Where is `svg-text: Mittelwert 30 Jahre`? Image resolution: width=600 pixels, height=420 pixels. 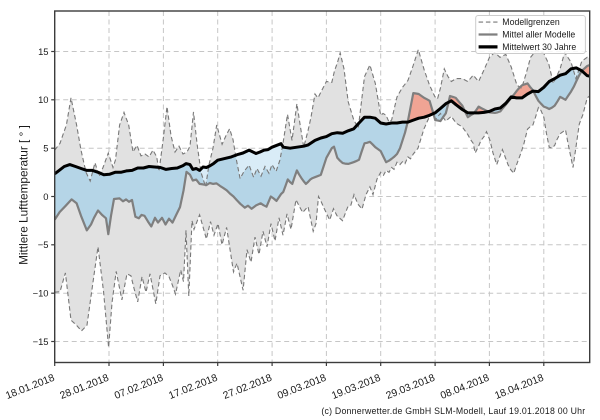
svg-text: Mittelwert 30 Jahre is located at coordinates (539, 47).